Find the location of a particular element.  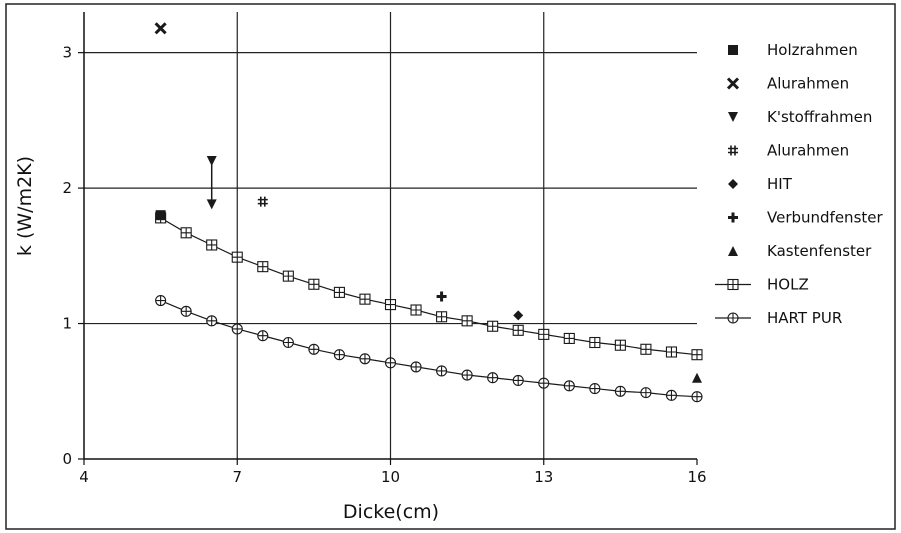

y-tick-label: 0 is located at coordinates (67, 459).